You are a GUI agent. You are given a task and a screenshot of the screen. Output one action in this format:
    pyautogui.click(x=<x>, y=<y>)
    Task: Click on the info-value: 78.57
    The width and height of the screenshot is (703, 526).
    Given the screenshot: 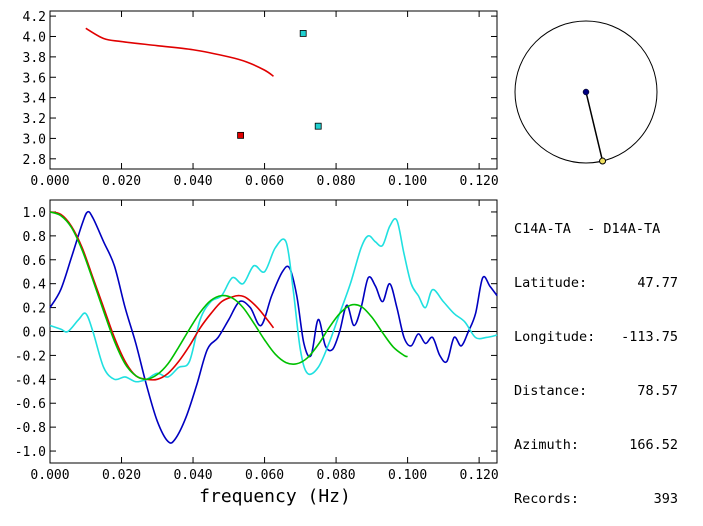 What is the action you would take?
    pyautogui.click(x=657, y=391)
    